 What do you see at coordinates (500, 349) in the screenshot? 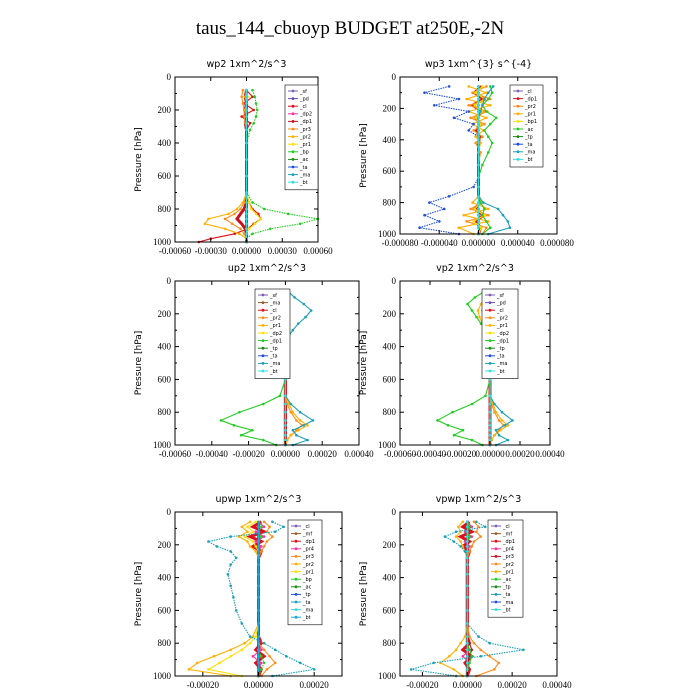
I see `legend-label: _tp` at bounding box center [500, 349].